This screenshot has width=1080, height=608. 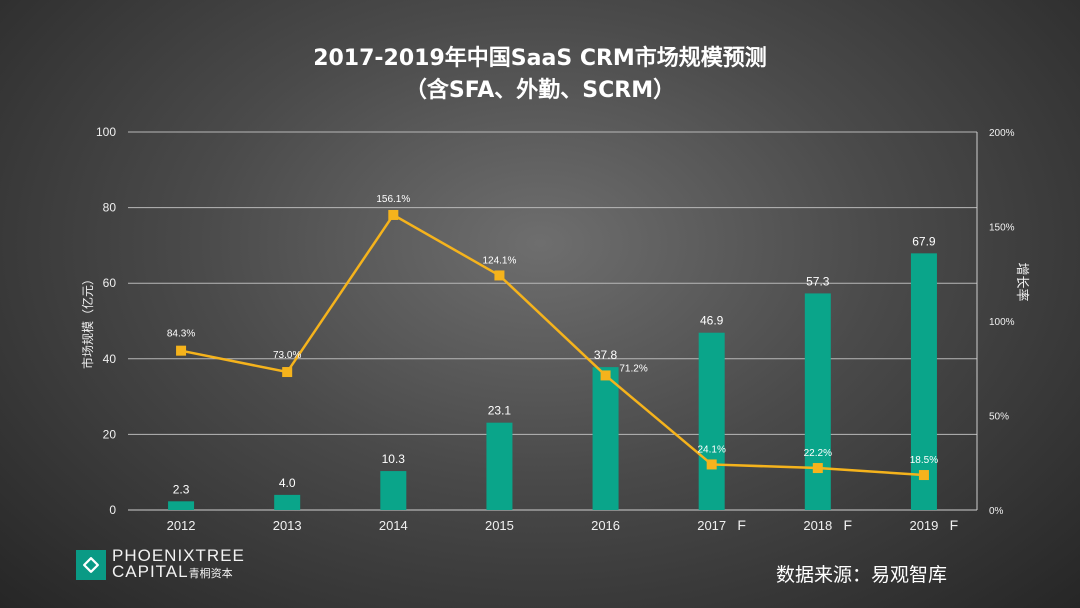 What do you see at coordinates (711, 525) in the screenshot?
I see `x-tick-label: 2017` at bounding box center [711, 525].